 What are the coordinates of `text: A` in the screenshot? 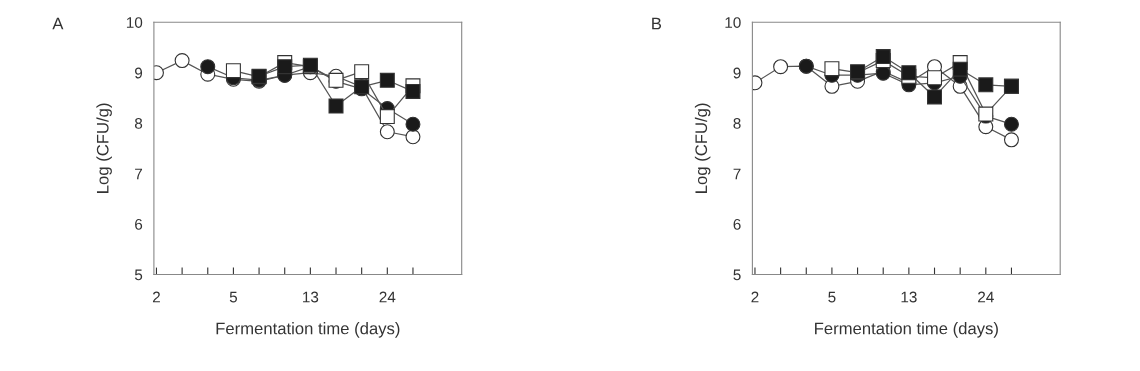 It's located at (58, 23).